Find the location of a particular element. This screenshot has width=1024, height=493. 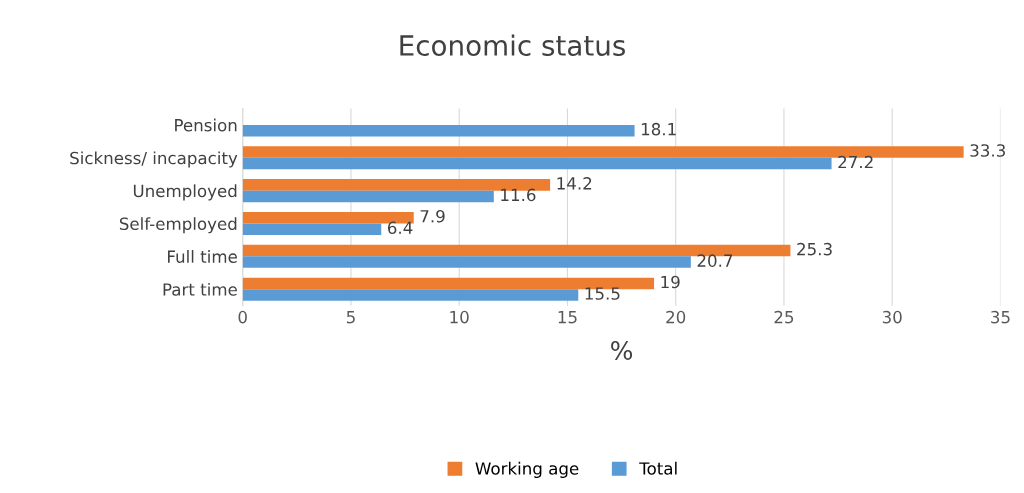

y-tick-label: Sickness/ incapacity is located at coordinates (154, 159).